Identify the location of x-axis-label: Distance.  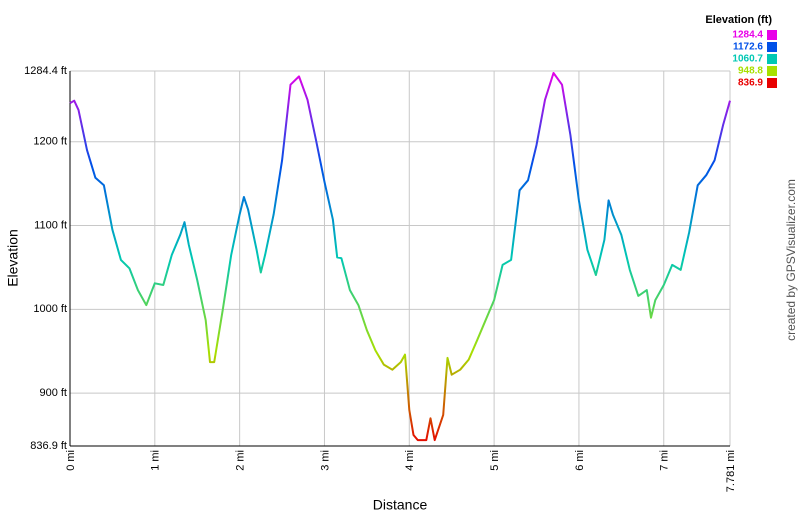
(400, 505).